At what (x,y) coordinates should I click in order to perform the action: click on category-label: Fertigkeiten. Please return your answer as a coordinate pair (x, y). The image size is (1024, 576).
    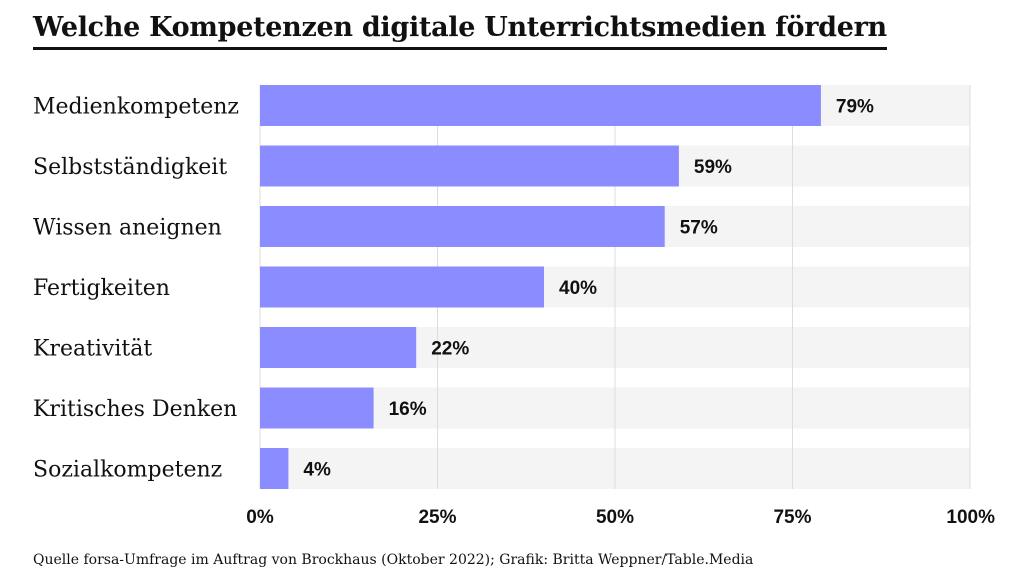
    Looking at the image, I should click on (101, 288).